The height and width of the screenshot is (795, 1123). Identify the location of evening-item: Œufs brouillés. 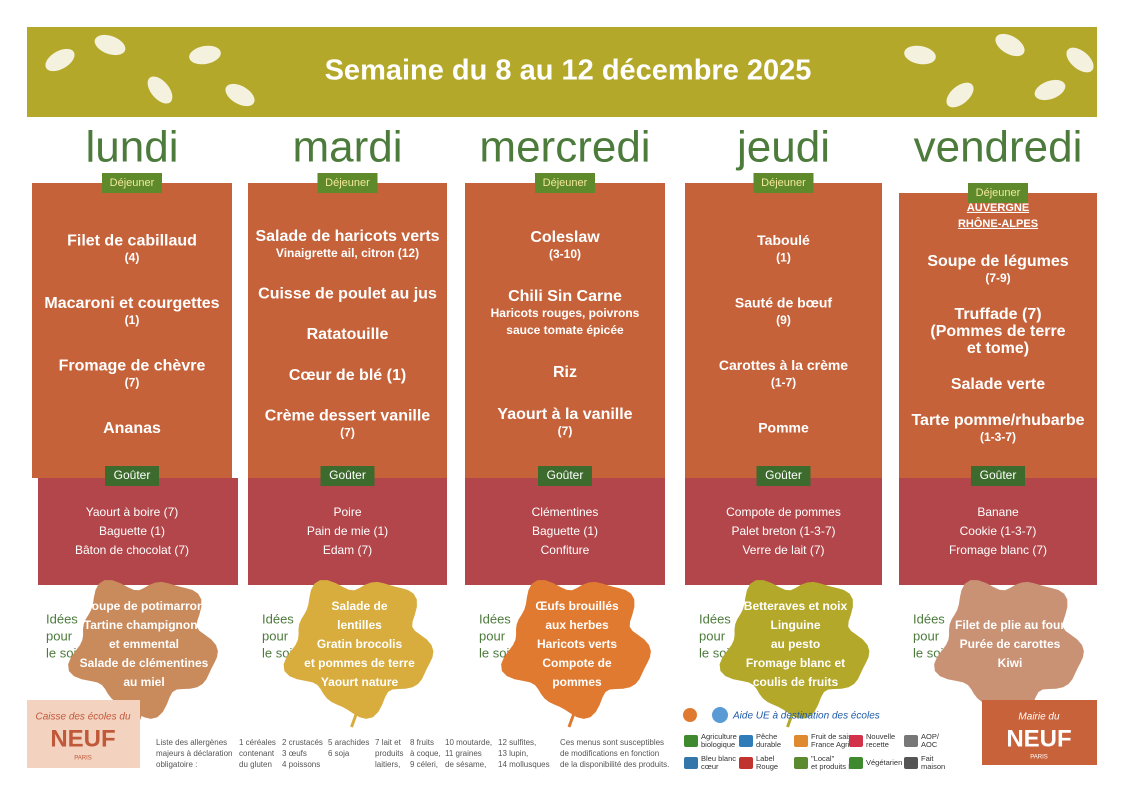
(577, 606).